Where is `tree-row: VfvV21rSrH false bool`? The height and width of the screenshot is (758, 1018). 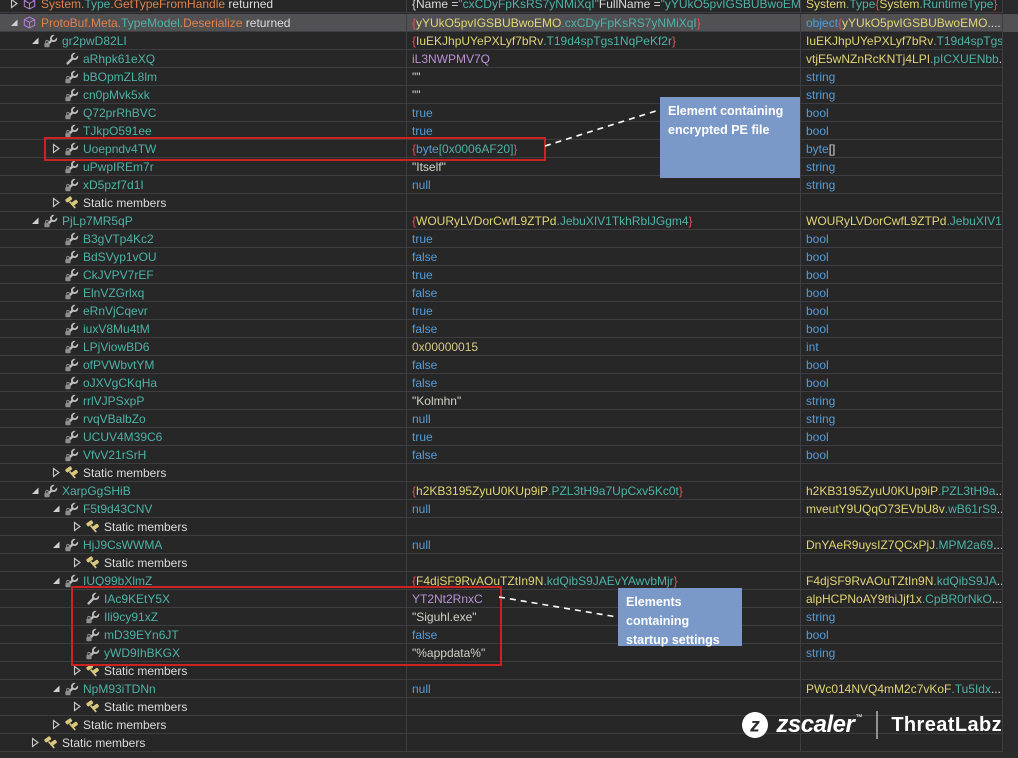 tree-row: VfvV21rSrH false bool is located at coordinates (509, 455).